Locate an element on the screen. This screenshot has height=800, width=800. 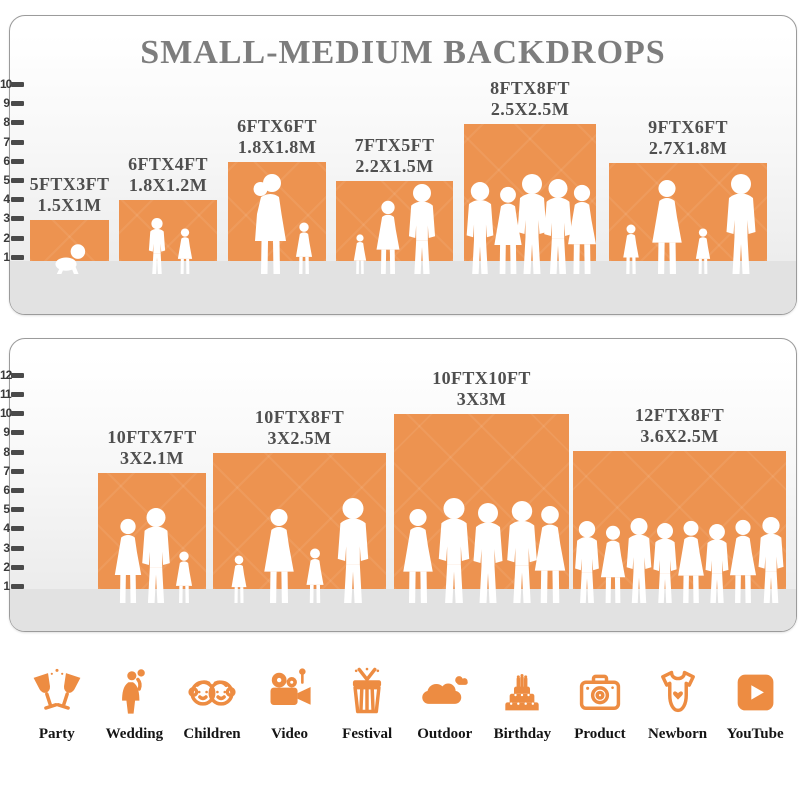
category-label: Newborn is located at coordinates (677, 734).